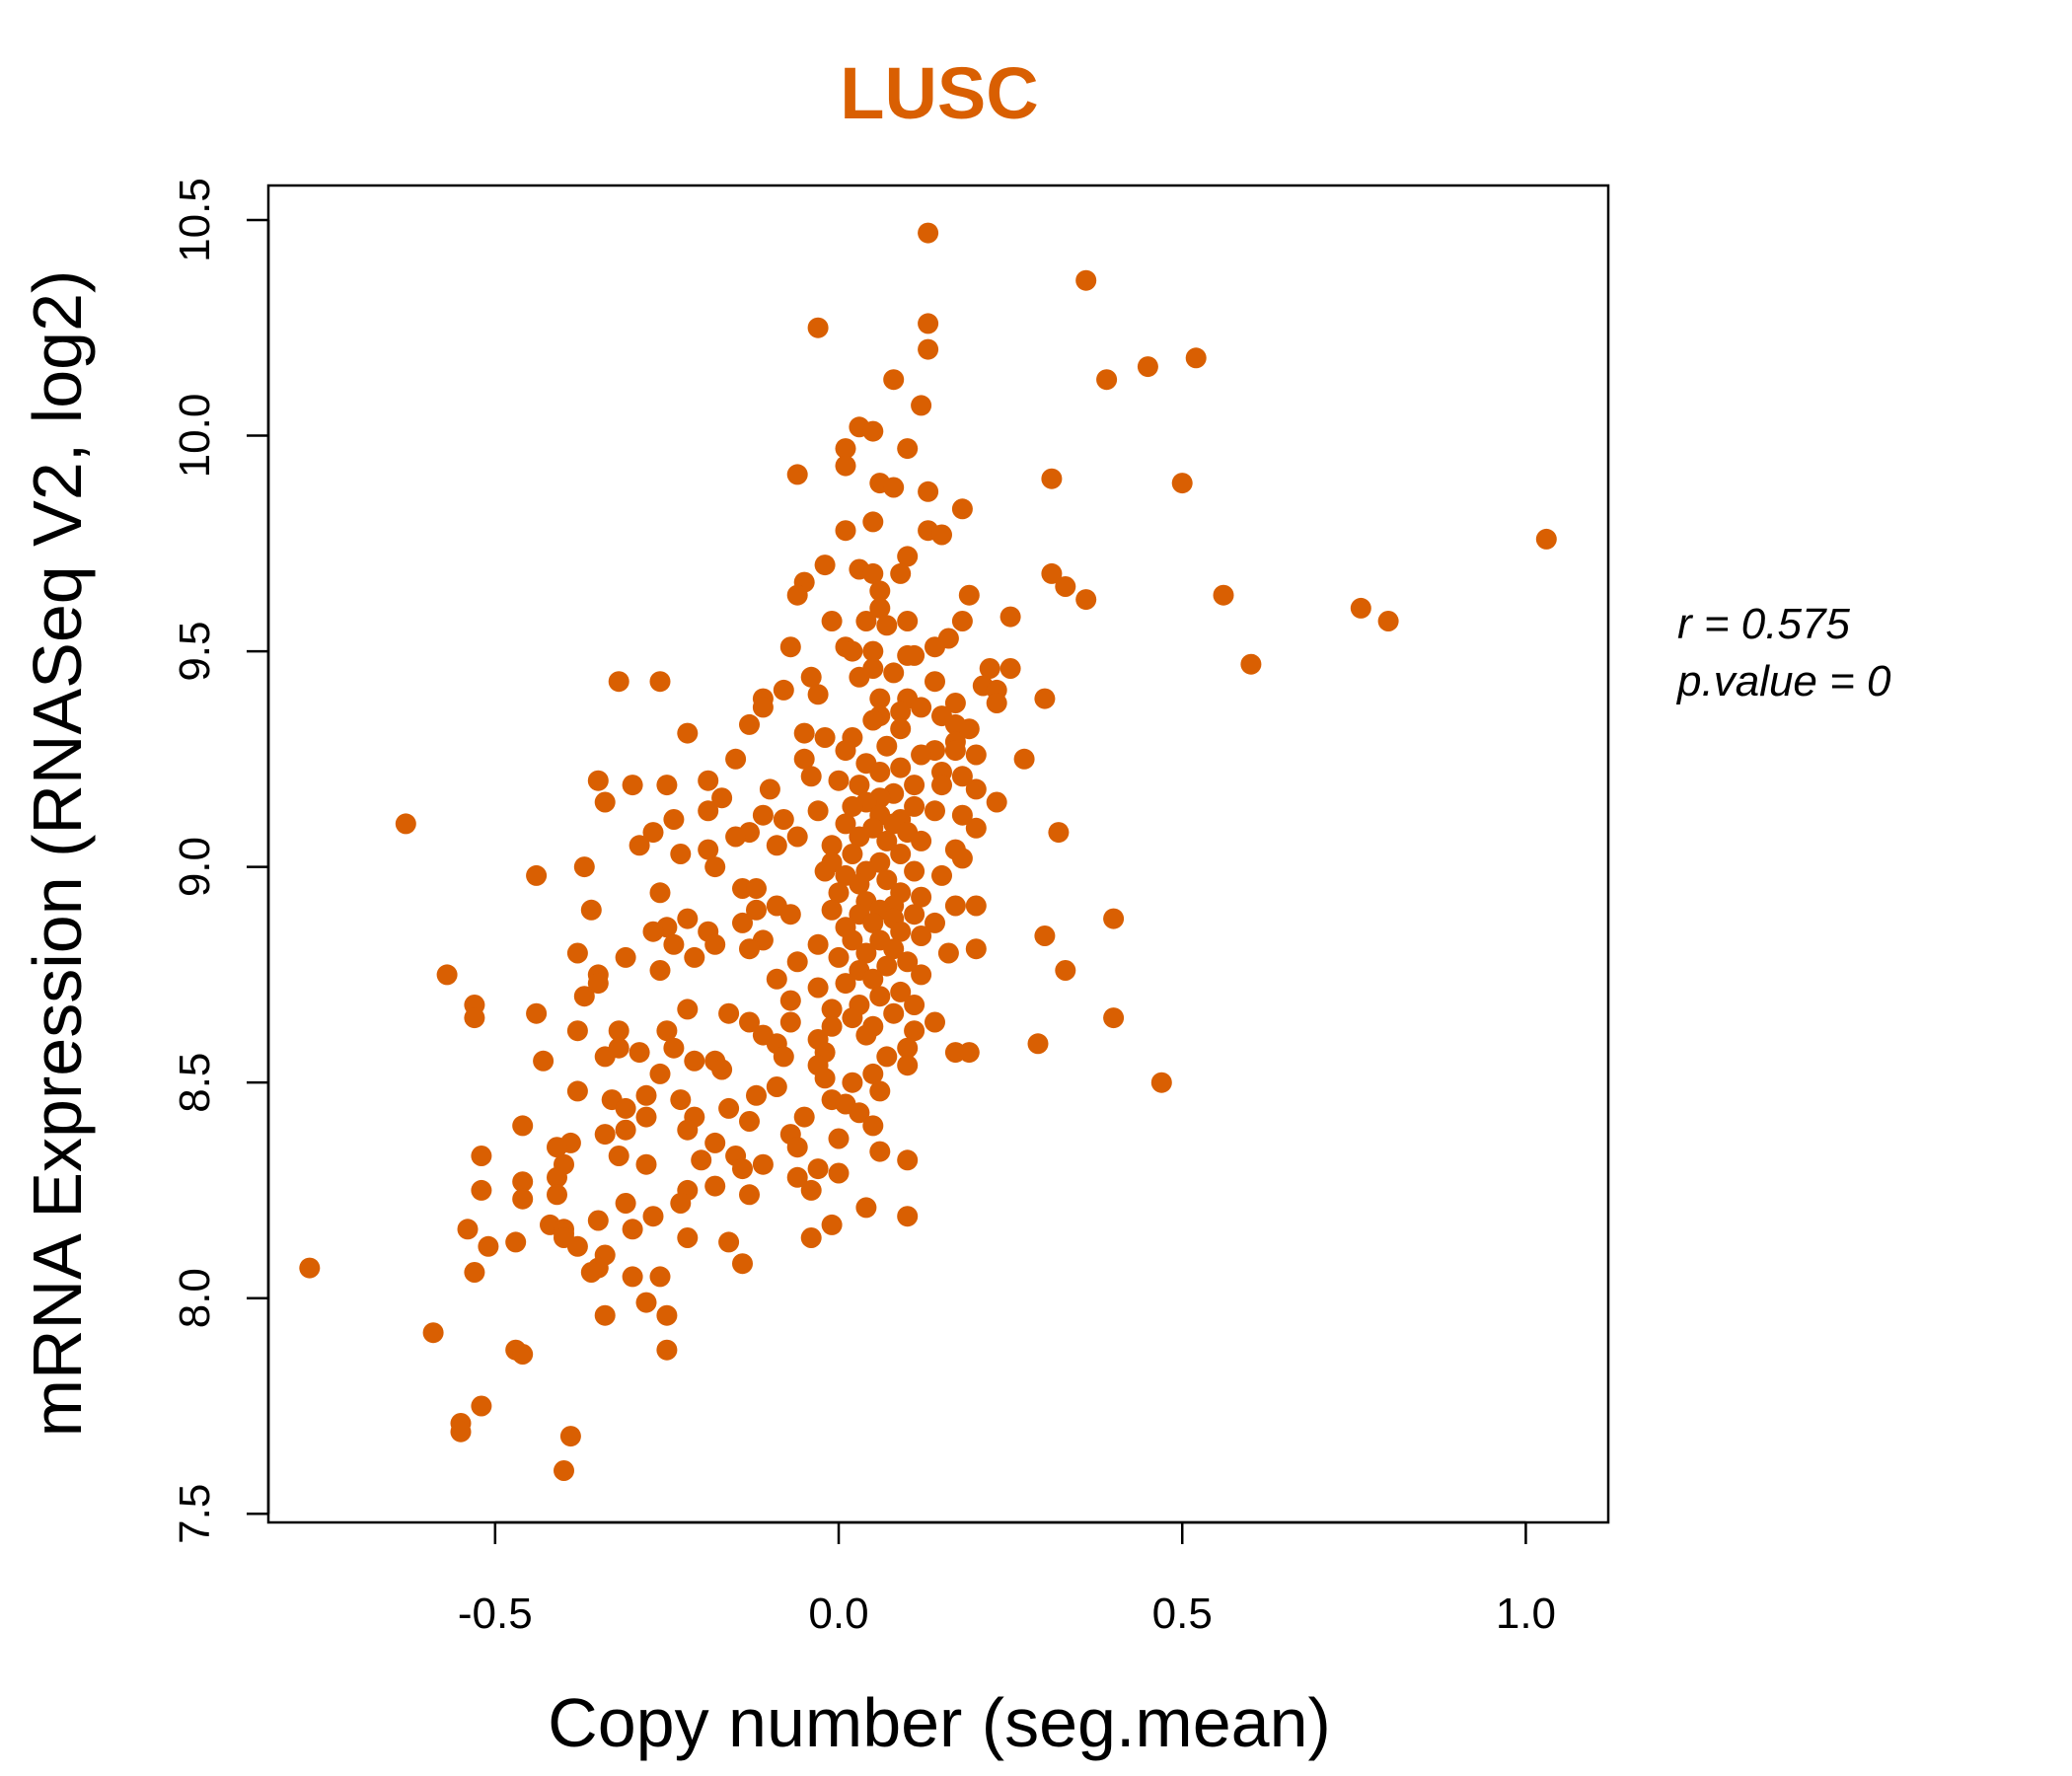 The width and height of the screenshot is (2072, 1776). Describe the element at coordinates (496, 1614) in the screenshot. I see `x-tick-label: -0.5` at that location.